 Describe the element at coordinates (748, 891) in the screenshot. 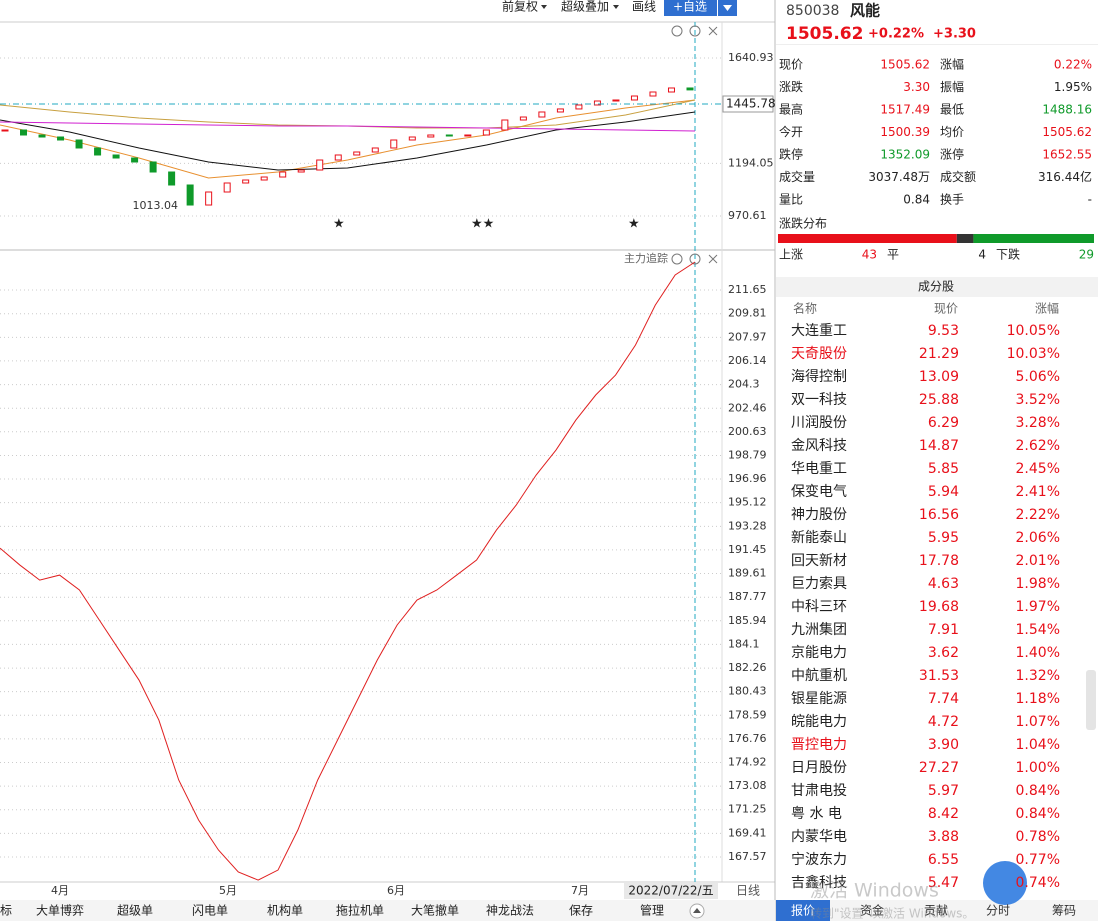

I see `period: 日线` at that location.